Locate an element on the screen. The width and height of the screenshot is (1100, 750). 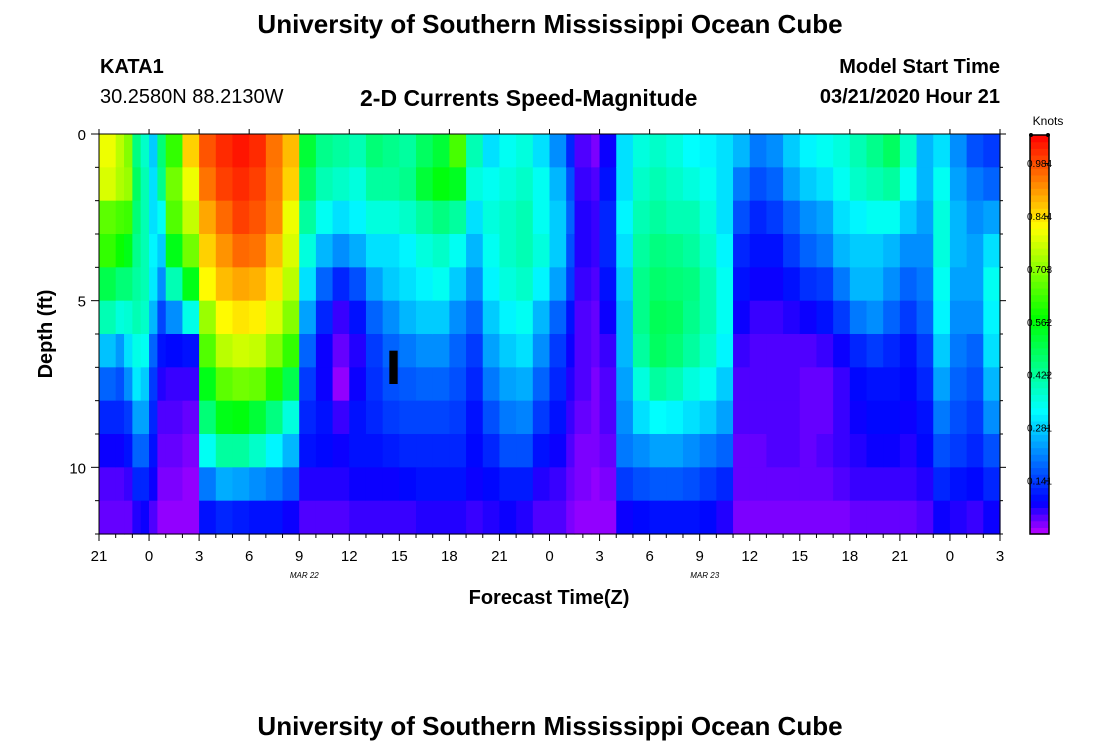
x-tick-label: 21 is located at coordinates (499, 556).